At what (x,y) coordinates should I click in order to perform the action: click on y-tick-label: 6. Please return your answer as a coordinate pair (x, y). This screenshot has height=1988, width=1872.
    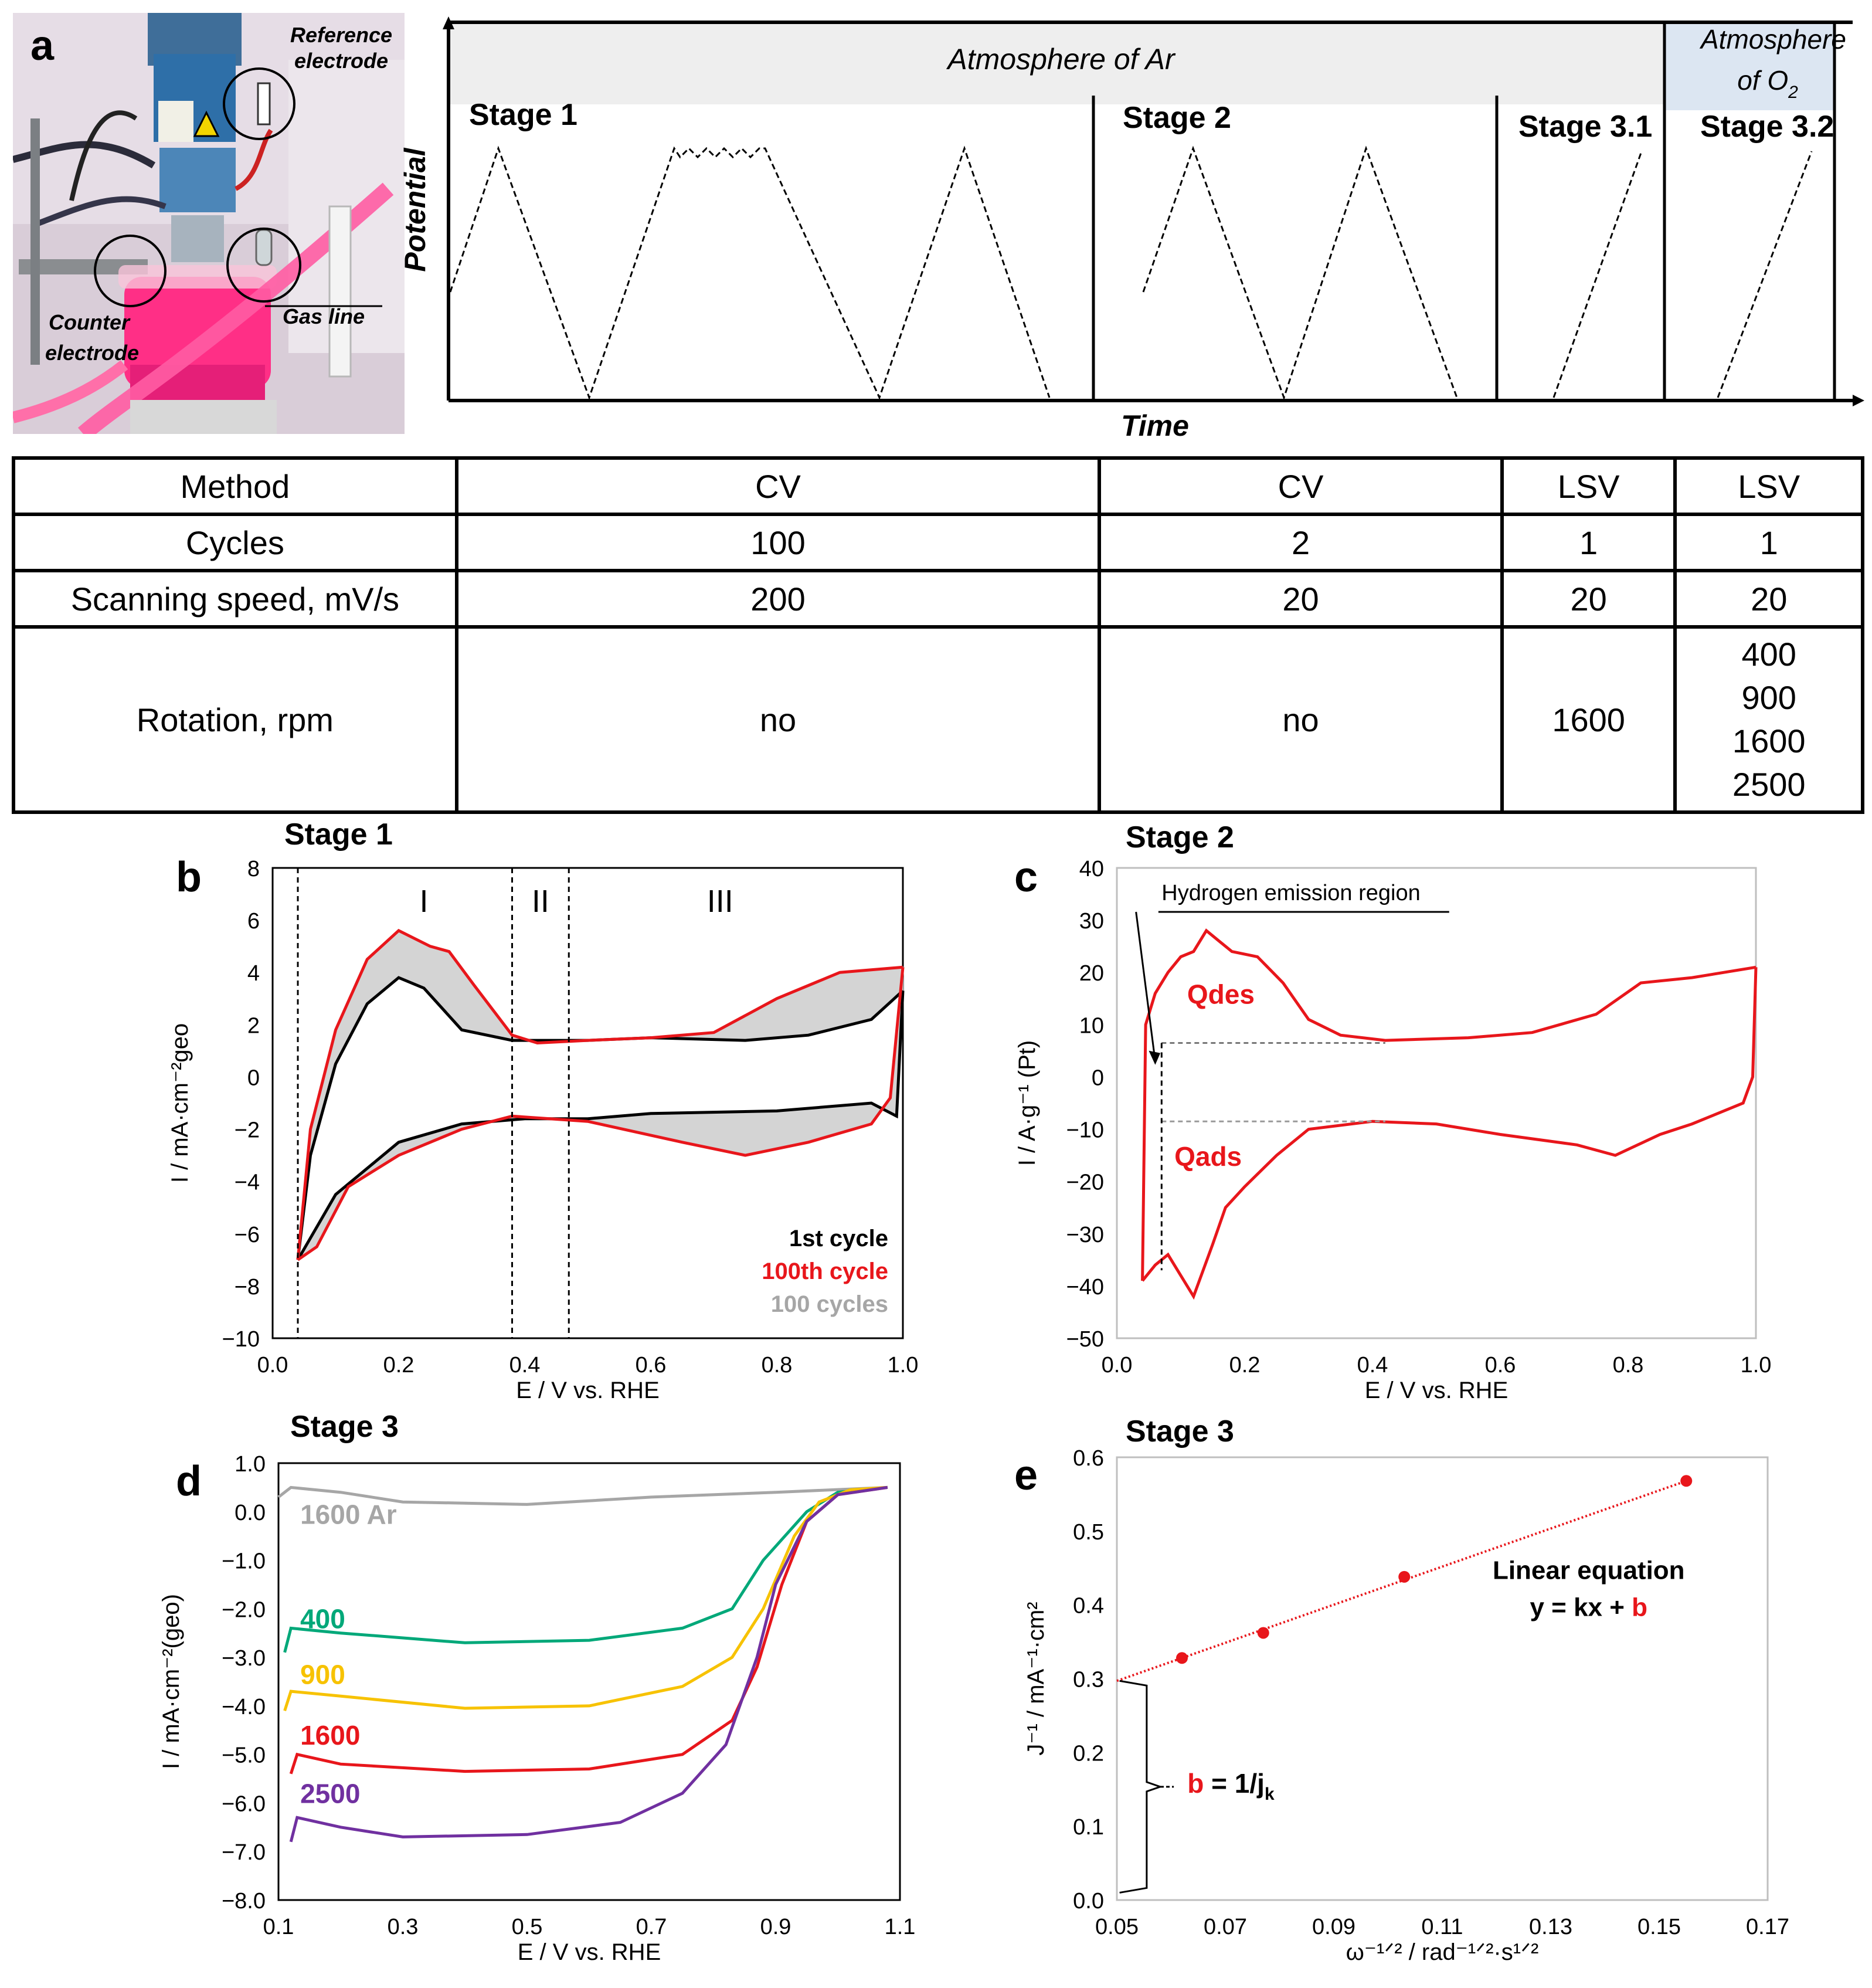
    Looking at the image, I should click on (253, 921).